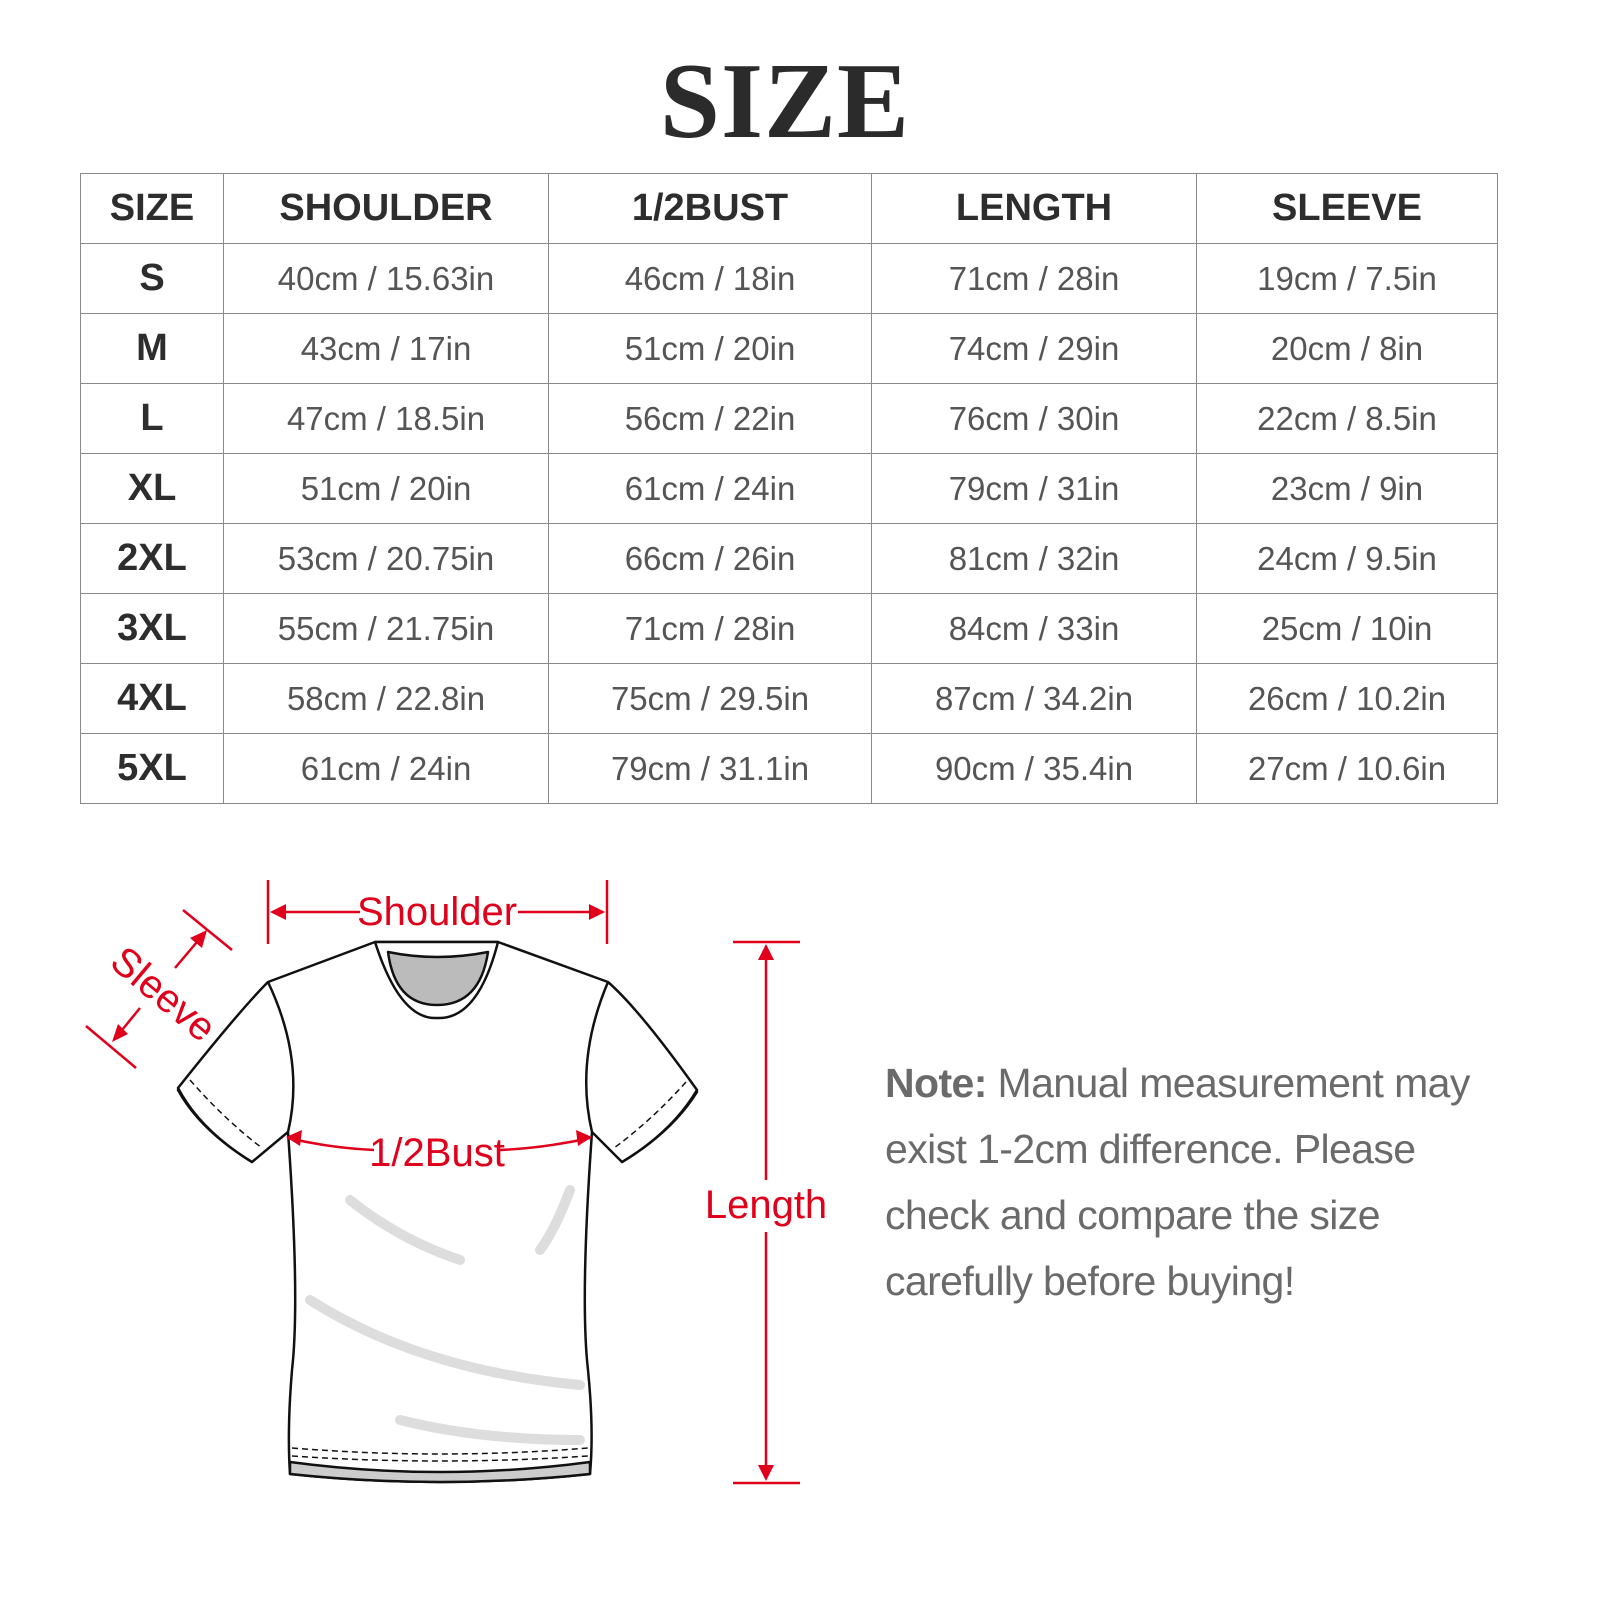  Describe the element at coordinates (152, 348) in the screenshot. I see `size-cell: M` at that location.